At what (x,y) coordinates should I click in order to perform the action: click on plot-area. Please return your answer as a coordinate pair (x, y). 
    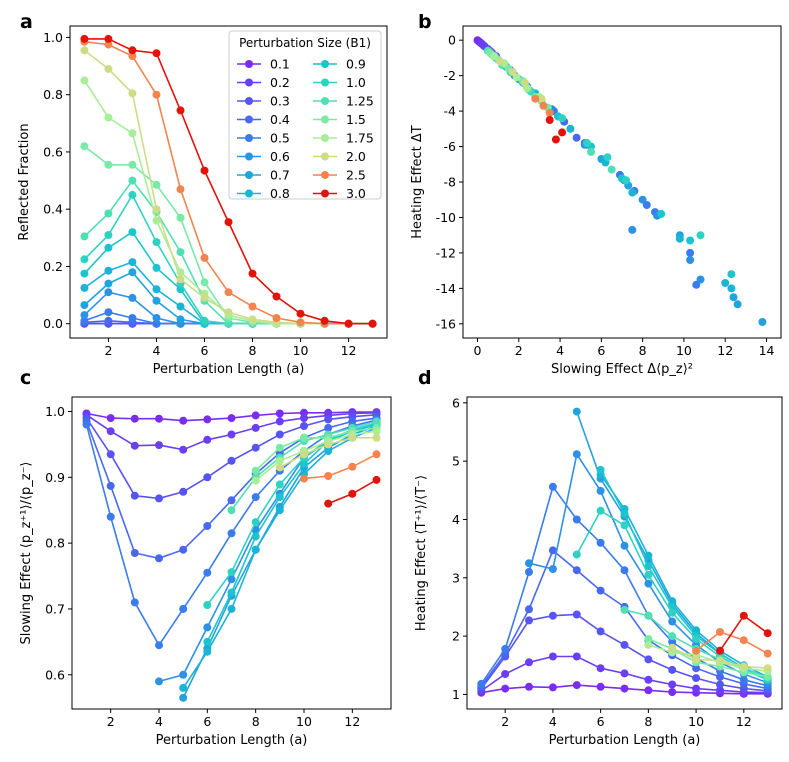
    Looking at the image, I should click on (228, 181).